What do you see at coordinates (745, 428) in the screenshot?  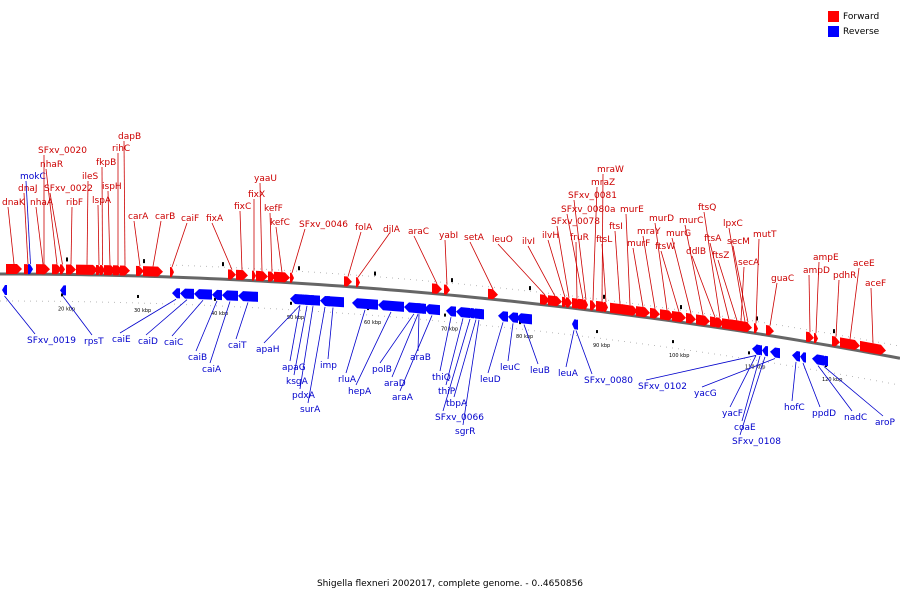 I see `reverse-gene-label: coaE` at bounding box center [745, 428].